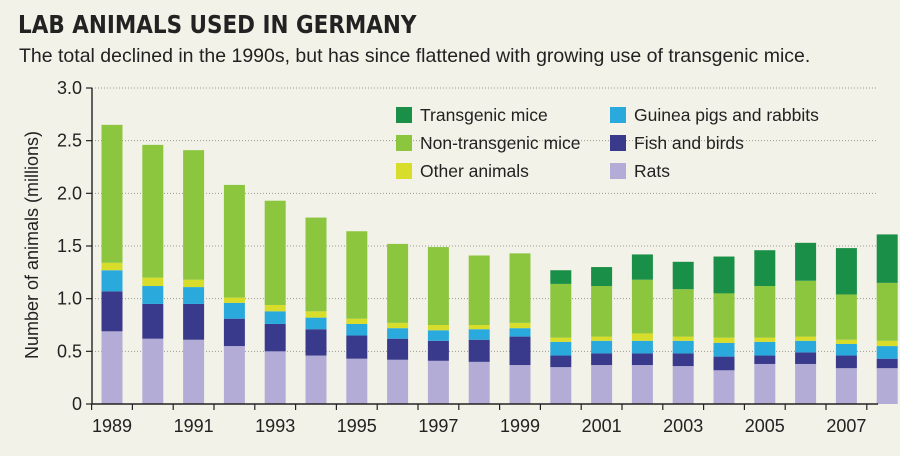 Image resolution: width=900 pixels, height=456 pixels. What do you see at coordinates (887, 258) in the screenshot?
I see `bar-segment-transgenic-mice-2008` at bounding box center [887, 258].